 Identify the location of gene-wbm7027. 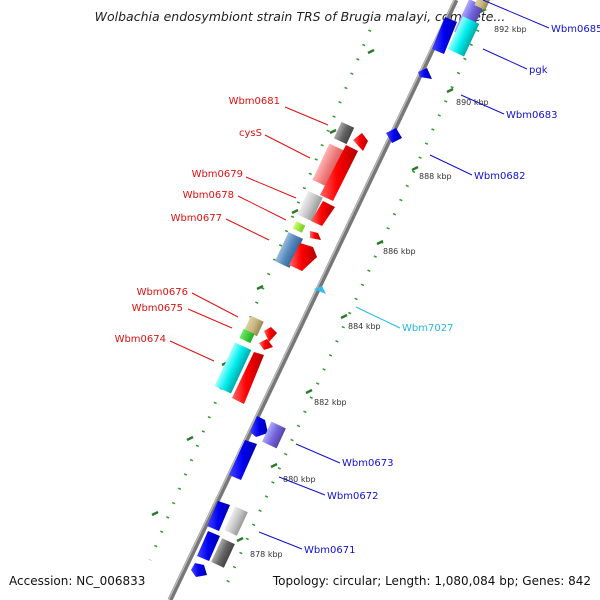
(320, 290).